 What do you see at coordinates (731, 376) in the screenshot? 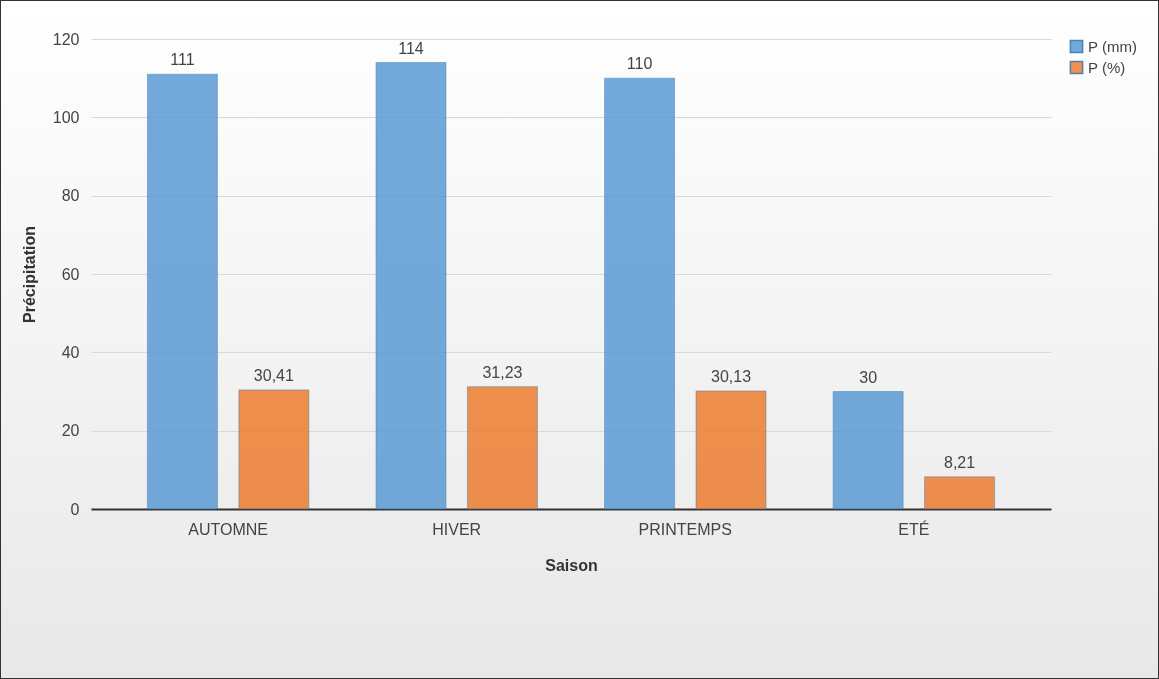
I see `data-label: 30,13` at bounding box center [731, 376].